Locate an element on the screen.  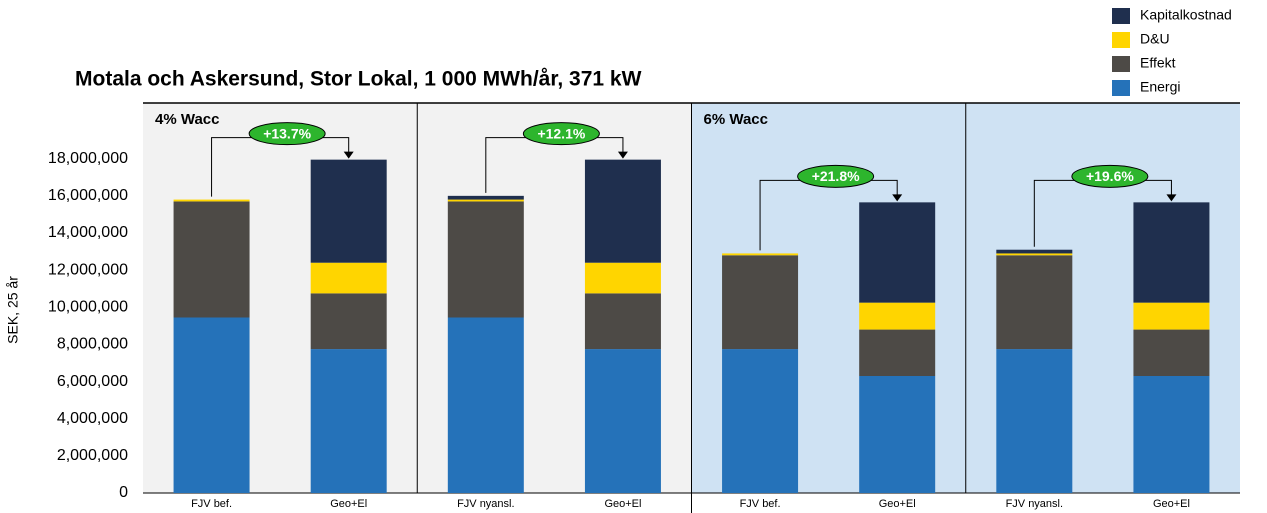
y-tick-label: 4,000,000 is located at coordinates (92, 418).